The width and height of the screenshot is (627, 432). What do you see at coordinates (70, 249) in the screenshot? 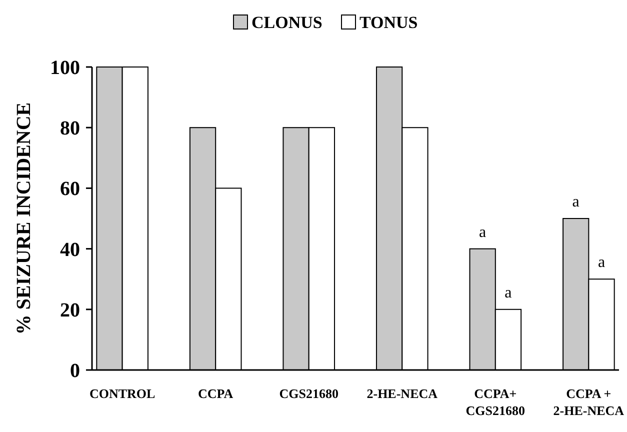
I see `y-tick-label: 40` at bounding box center [70, 249].